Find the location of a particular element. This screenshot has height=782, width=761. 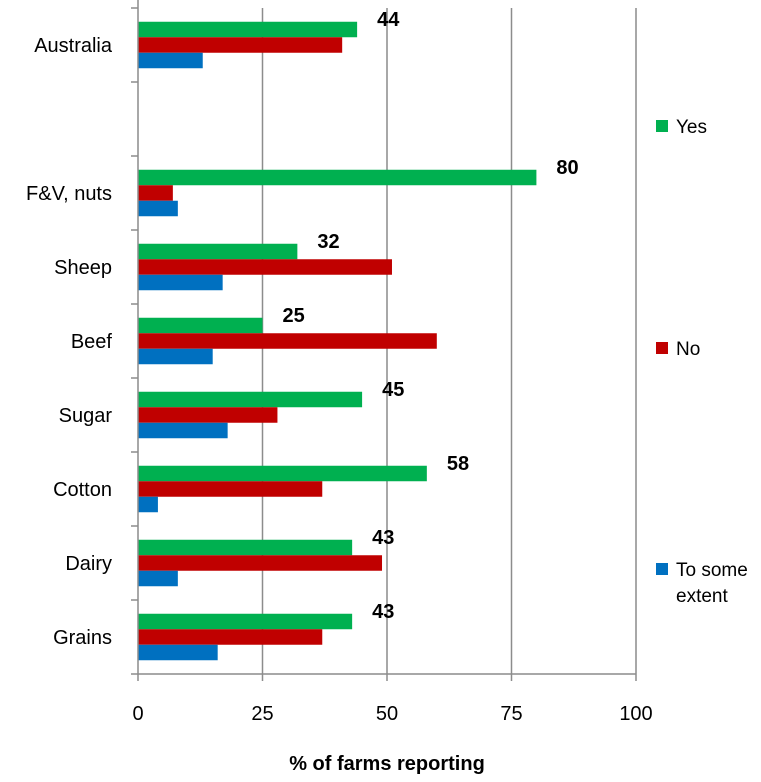

bar-yes-dairy is located at coordinates (245, 547).